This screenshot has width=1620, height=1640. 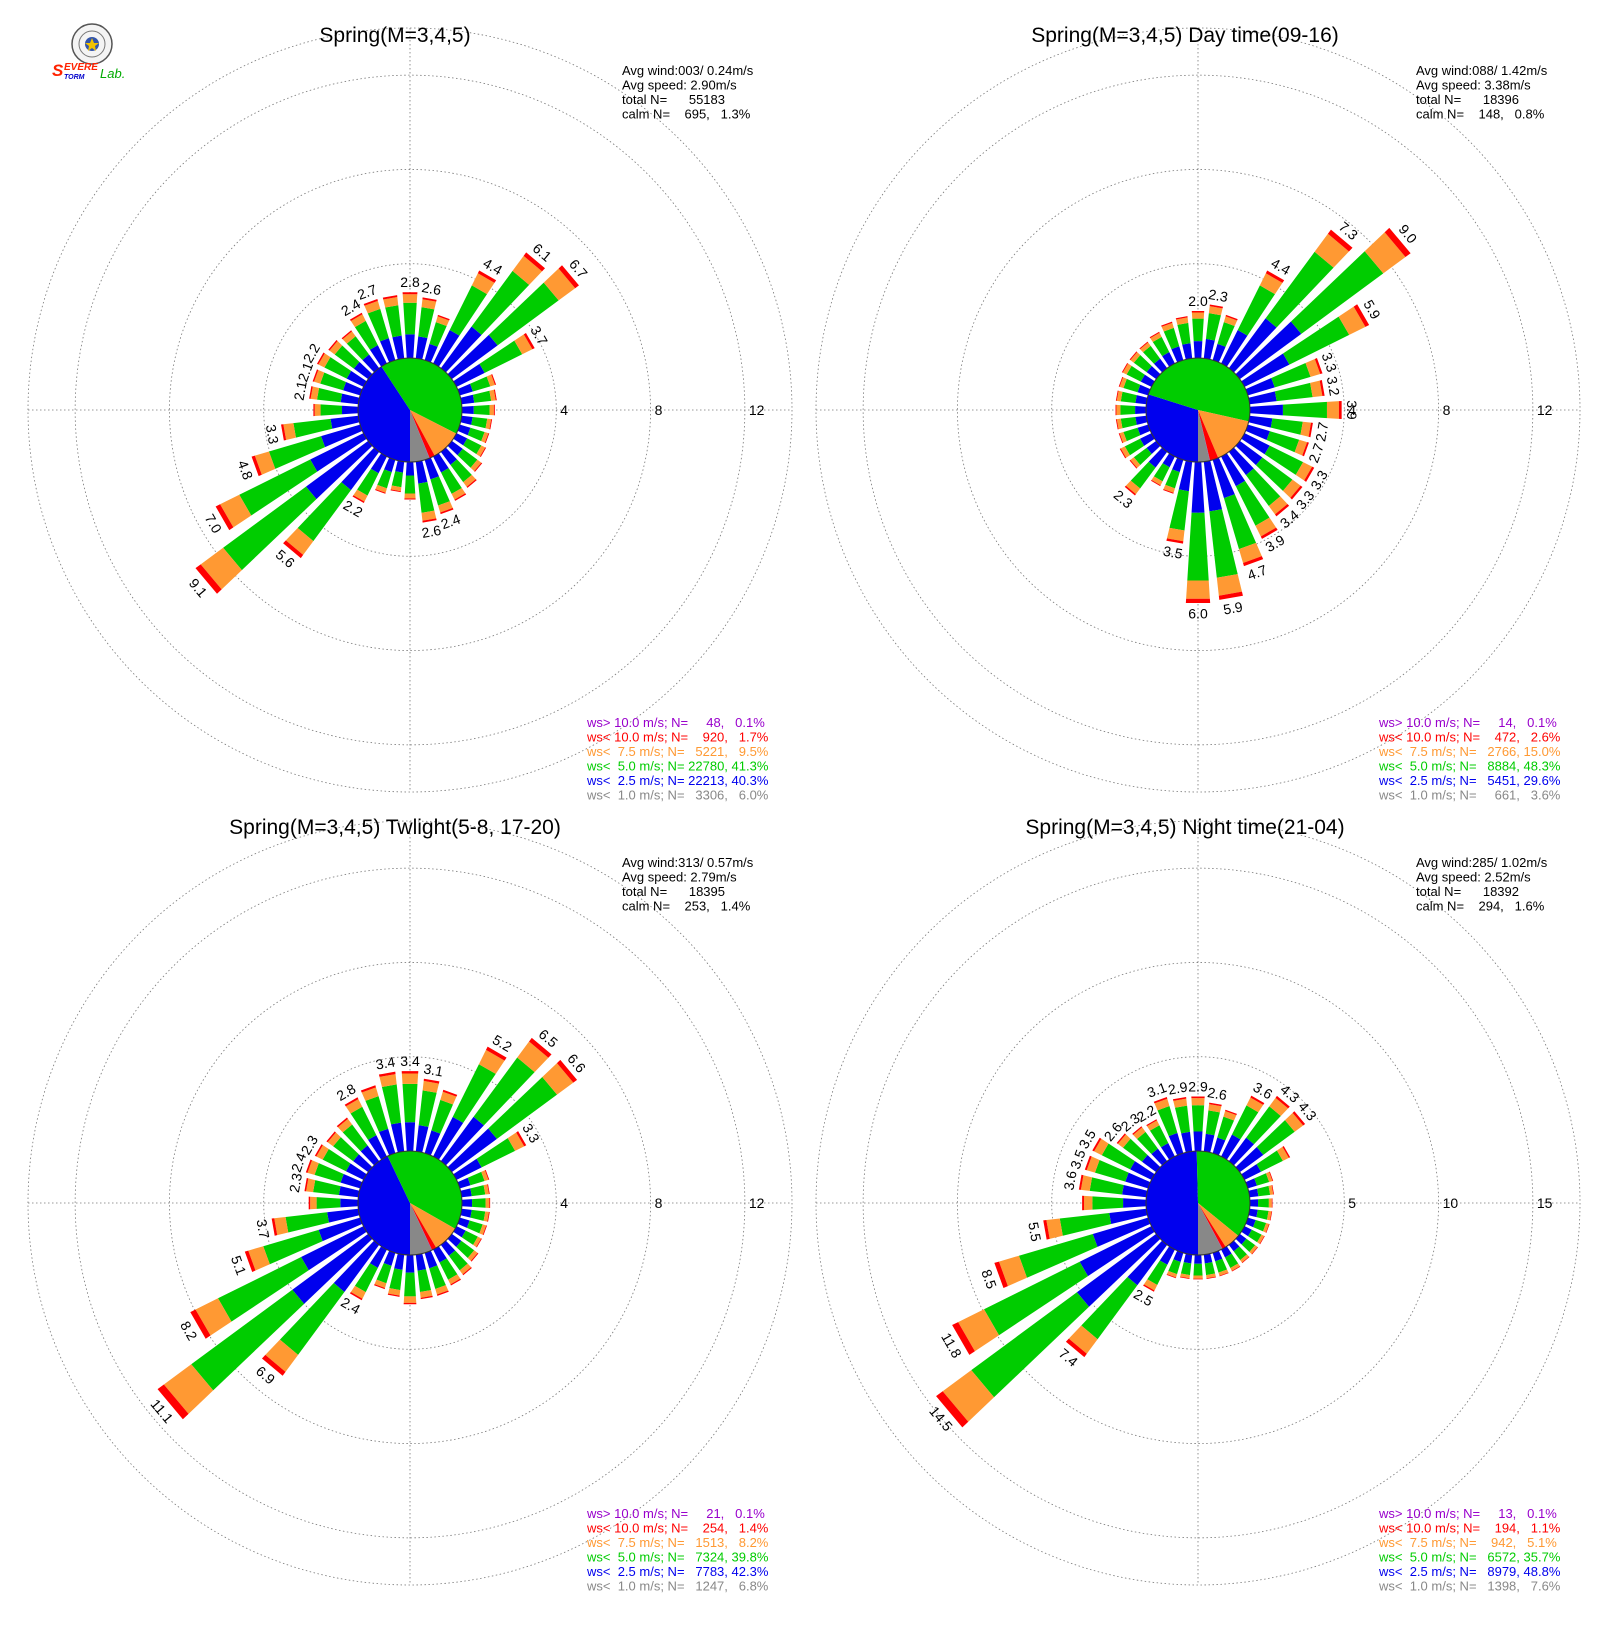 What do you see at coordinates (1469, 751) in the screenshot?
I see `legend-entry: ws< 7.5 m/s; N= 2766, 15.0%` at bounding box center [1469, 751].